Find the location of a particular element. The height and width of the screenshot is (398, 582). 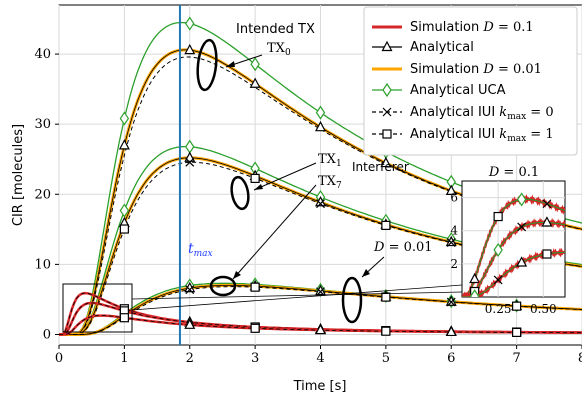

y-tick-label-2: 20 is located at coordinates (42, 194).